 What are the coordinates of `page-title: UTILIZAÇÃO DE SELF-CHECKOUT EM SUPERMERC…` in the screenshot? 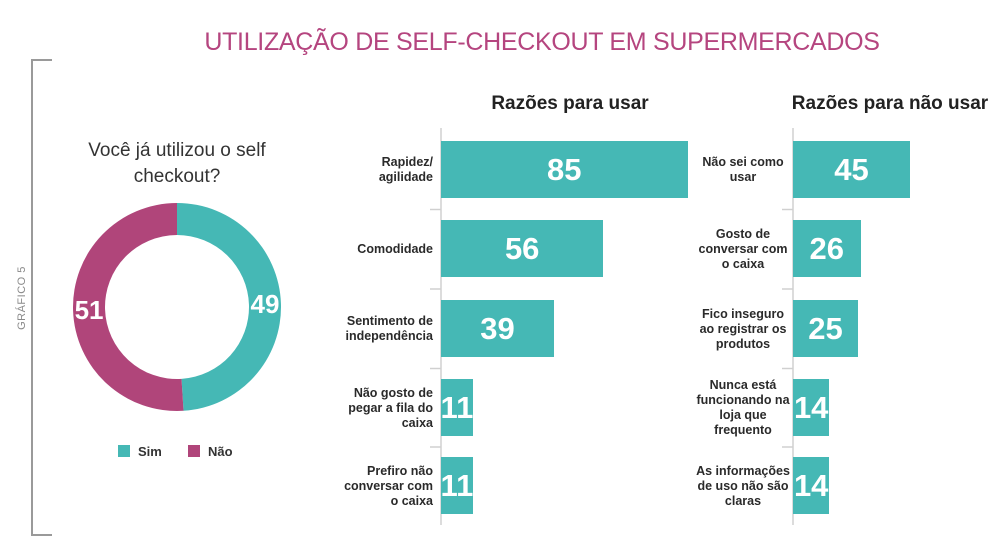 It's located at (542, 42).